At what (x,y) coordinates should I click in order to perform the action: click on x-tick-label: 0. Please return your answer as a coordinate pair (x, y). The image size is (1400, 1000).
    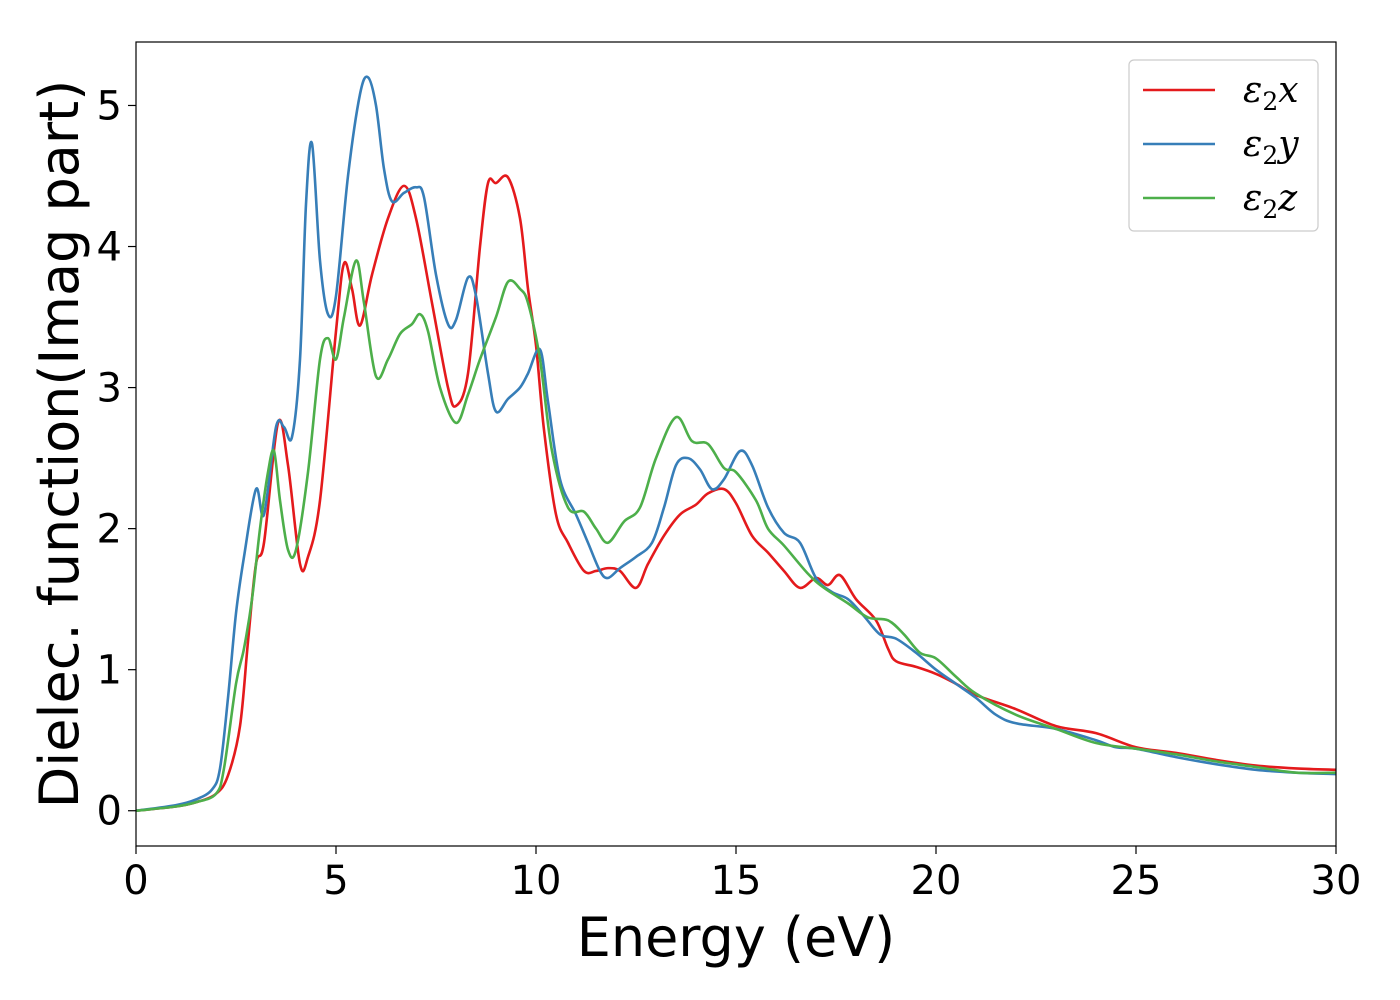
    Looking at the image, I should click on (135, 881).